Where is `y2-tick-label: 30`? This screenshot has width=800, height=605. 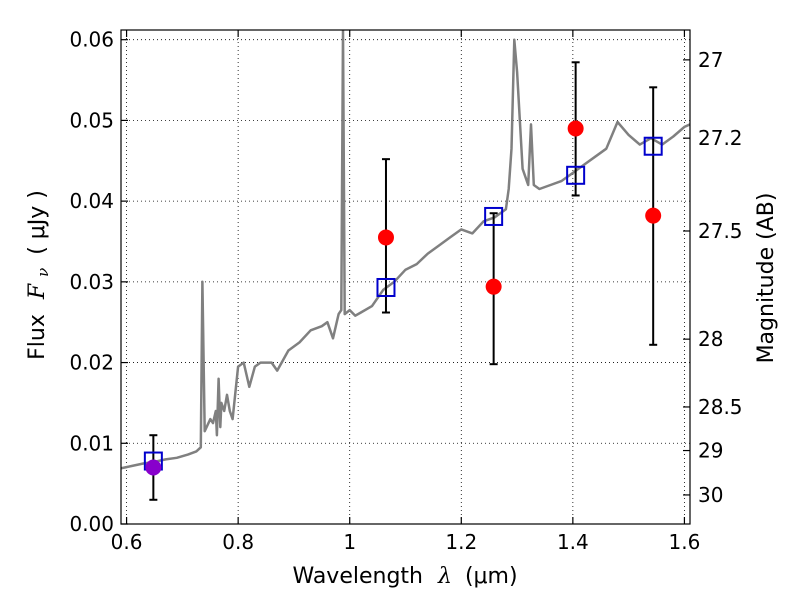 y2-tick-label: 30 is located at coordinates (710, 495).